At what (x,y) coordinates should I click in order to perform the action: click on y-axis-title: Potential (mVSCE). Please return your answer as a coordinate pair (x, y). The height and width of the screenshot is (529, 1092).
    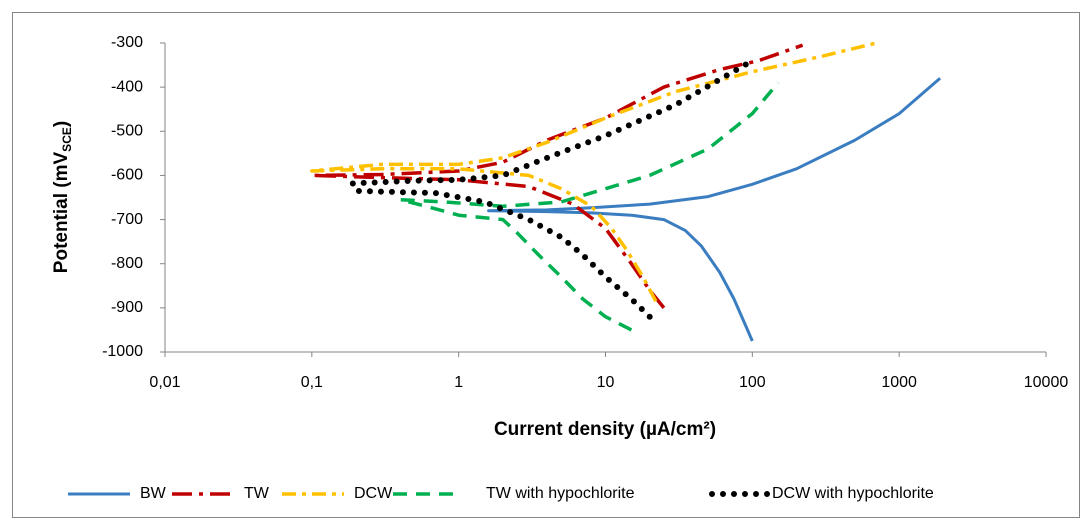
    Looking at the image, I should click on (62, 197).